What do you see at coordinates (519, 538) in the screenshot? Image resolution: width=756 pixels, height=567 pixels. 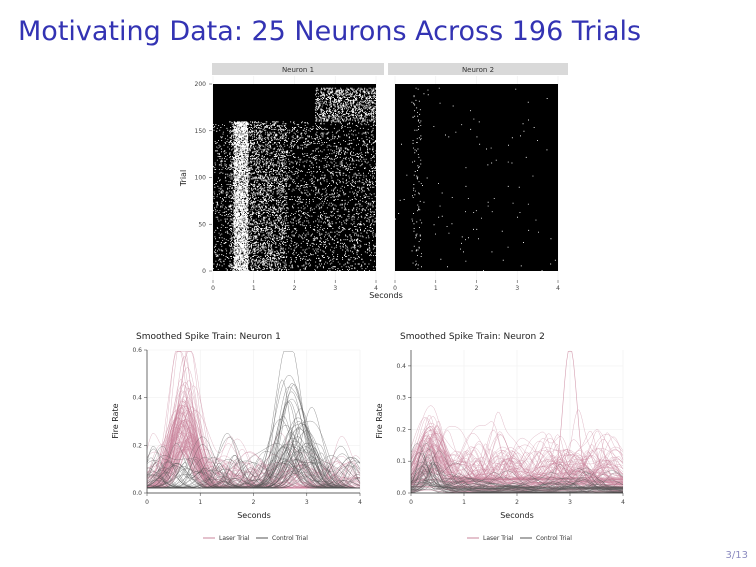 I see `legend-neuron-2: Laser Trial Control Trial` at bounding box center [519, 538].